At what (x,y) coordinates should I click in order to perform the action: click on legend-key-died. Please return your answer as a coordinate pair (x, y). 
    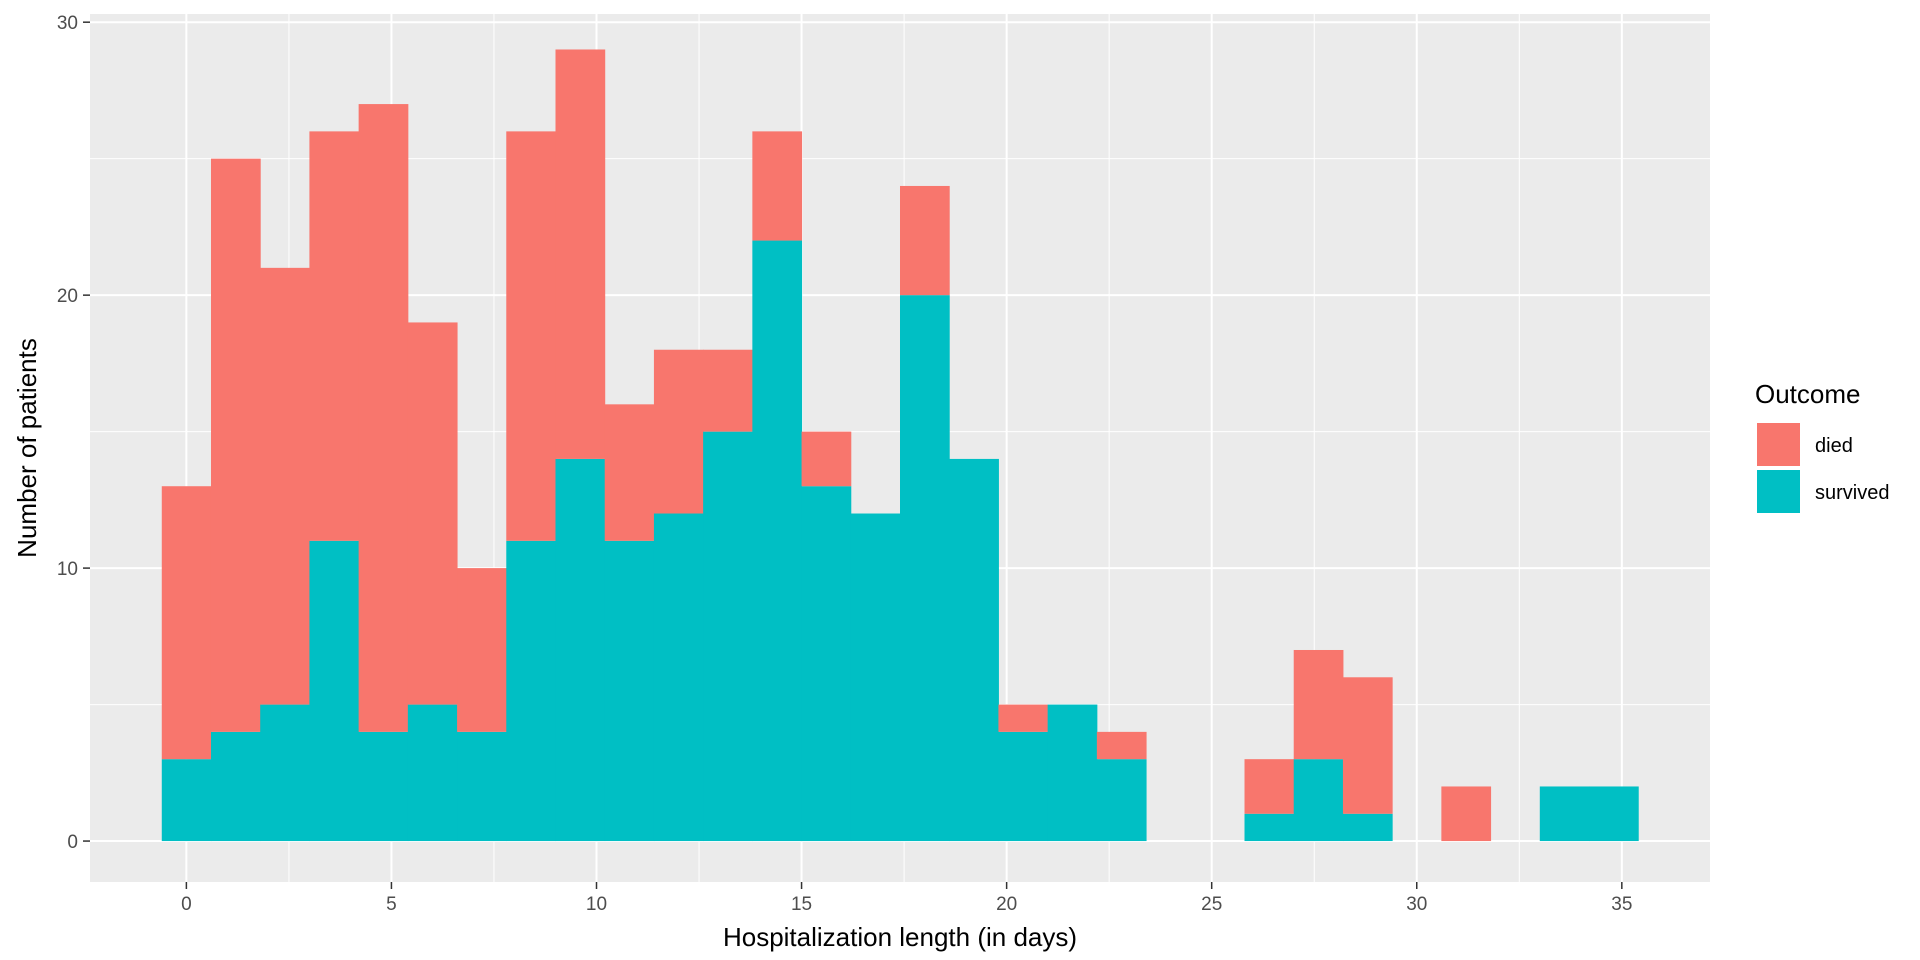
    Looking at the image, I should click on (1778, 444).